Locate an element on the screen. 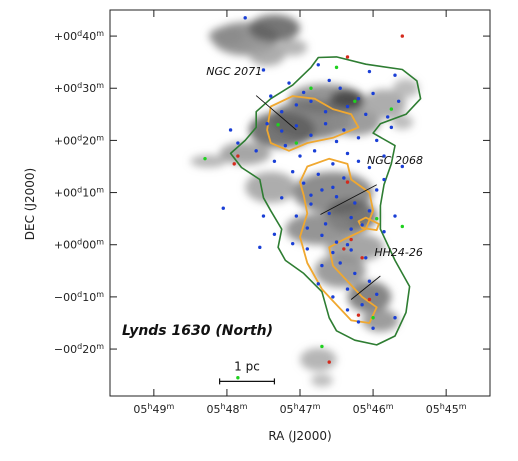 Image resolution: width=518 pixels, height=461 pixels. chart-title: Lynds 1630 (North) is located at coordinates (197, 331).